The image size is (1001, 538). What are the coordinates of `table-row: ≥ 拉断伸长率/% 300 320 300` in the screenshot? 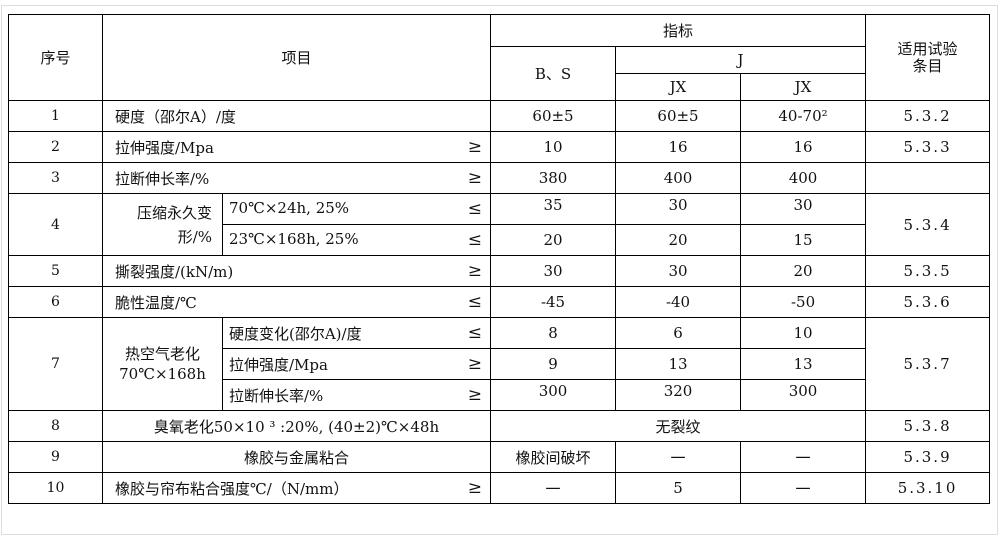 It's located at (499, 395).